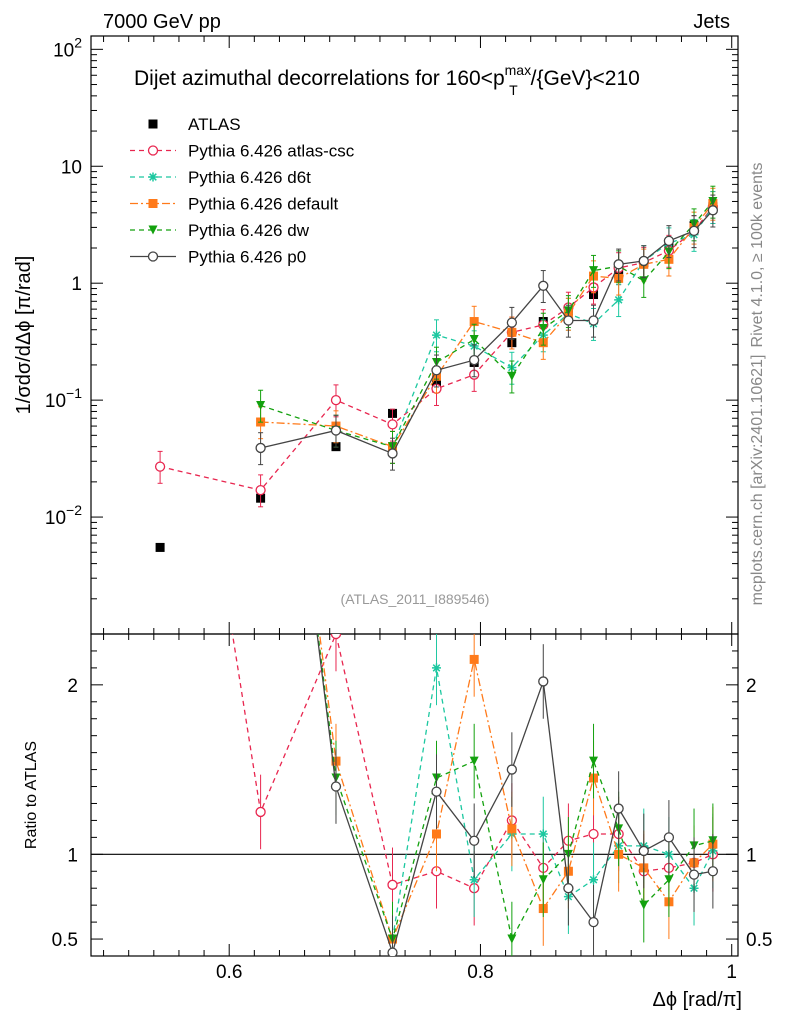  I want to click on ratio-tick-label: 1, so click(72, 855).